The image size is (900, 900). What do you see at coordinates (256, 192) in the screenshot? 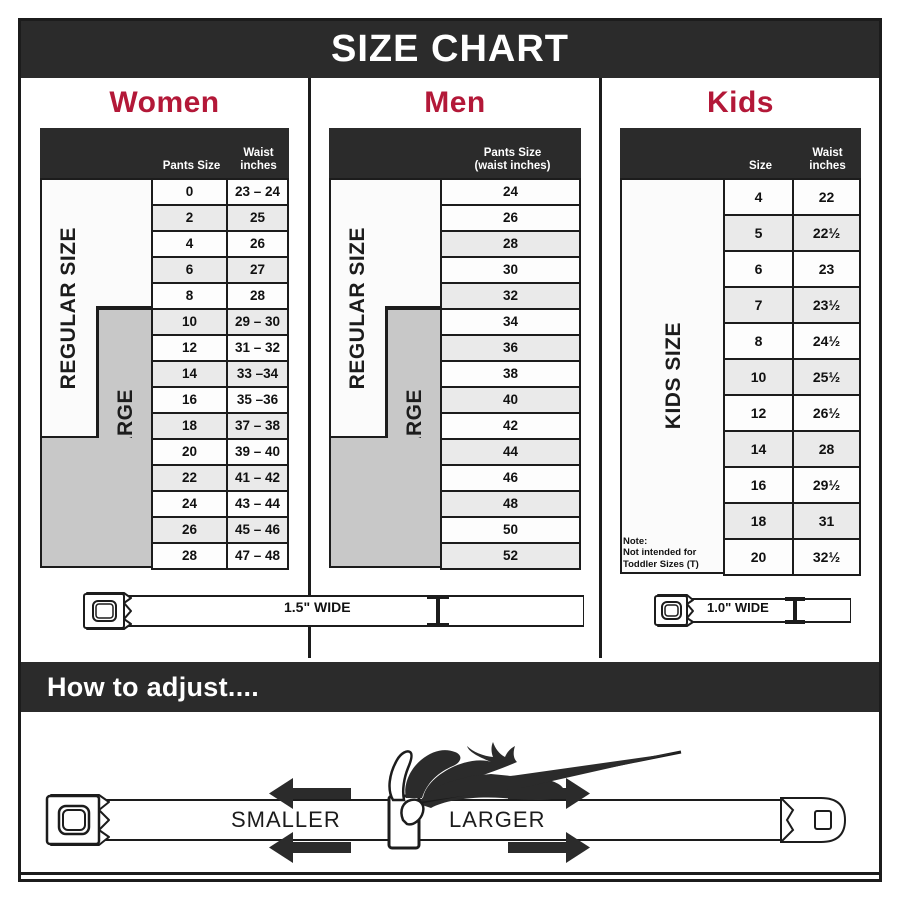
I see `table-cell-waist: 23 – 24` at bounding box center [256, 192].